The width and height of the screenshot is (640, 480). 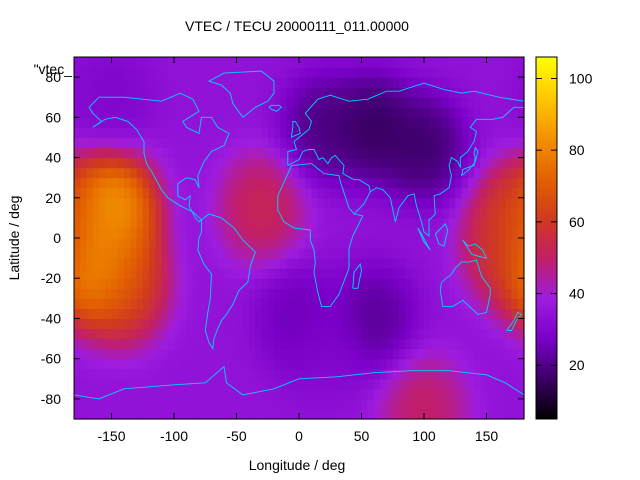 What do you see at coordinates (236, 436) in the screenshot?
I see `x-tick-label: -50` at bounding box center [236, 436].